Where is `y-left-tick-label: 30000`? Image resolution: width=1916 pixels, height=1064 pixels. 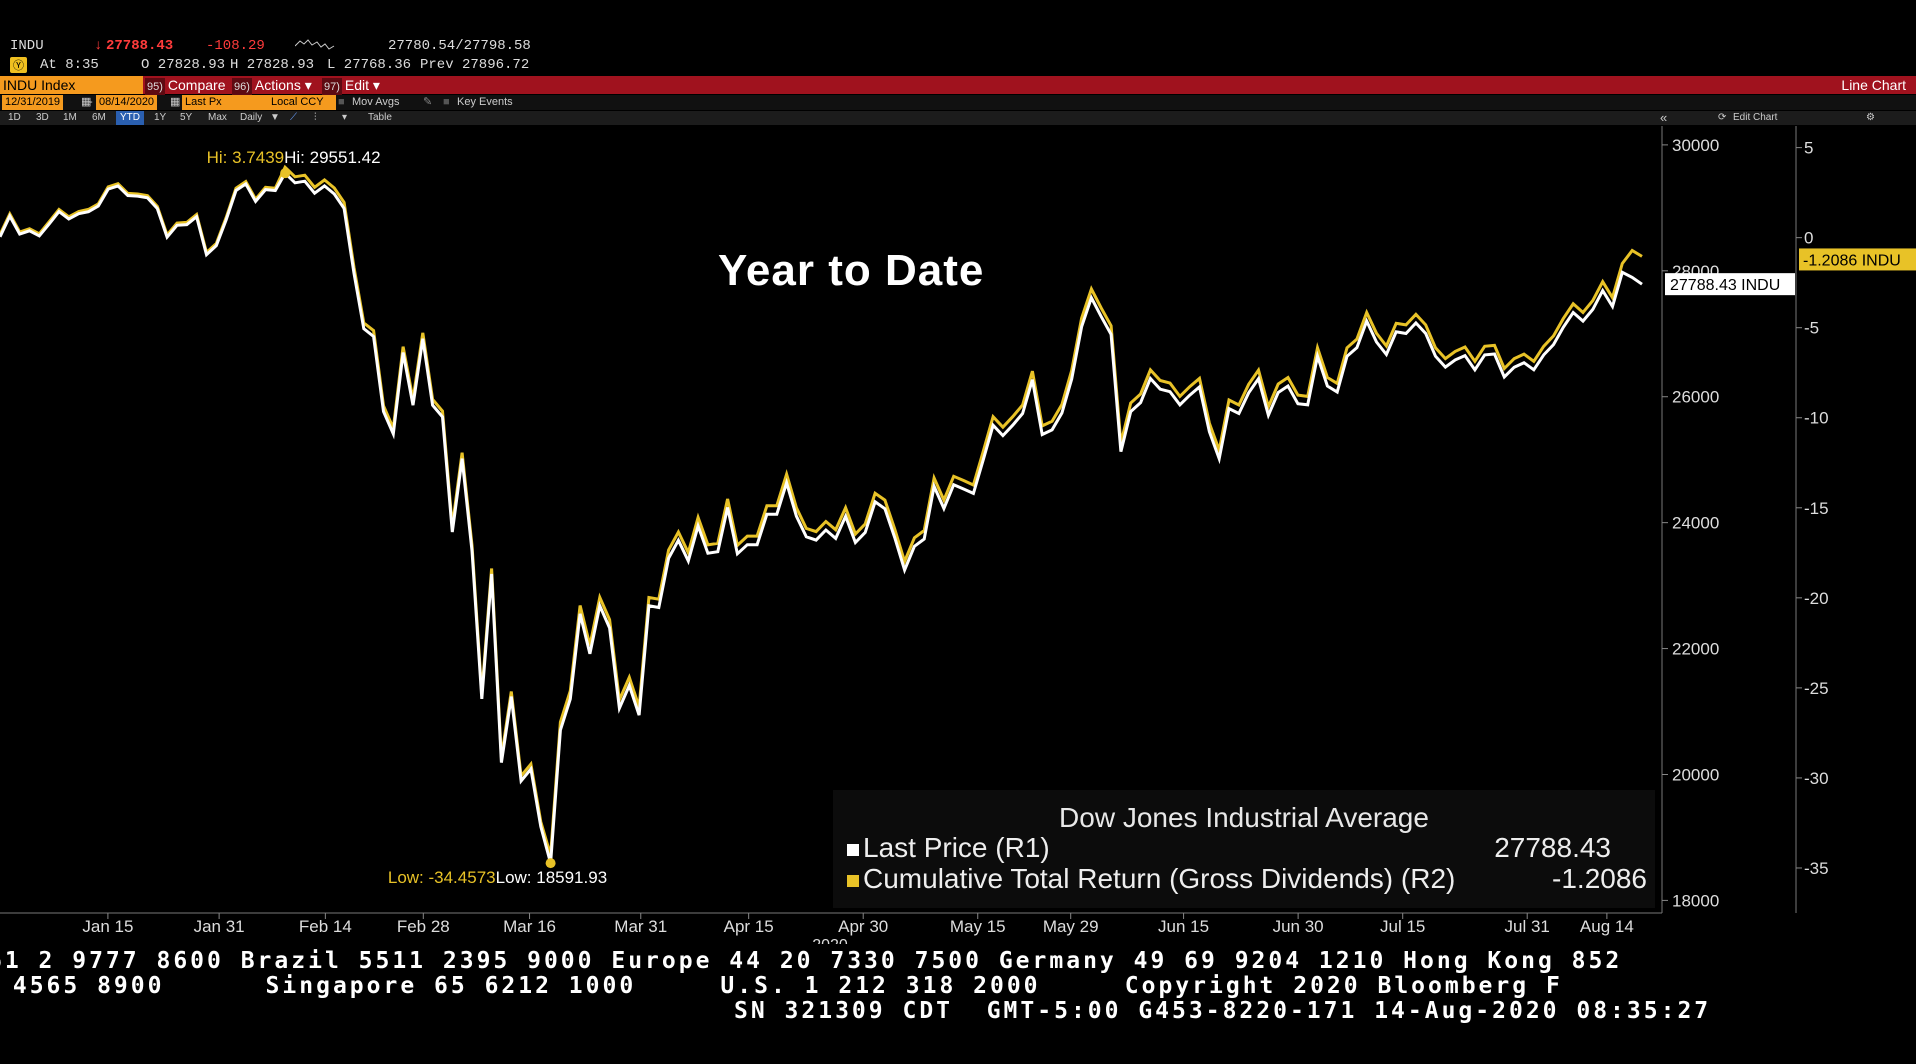
y-left-tick-label: 30000 is located at coordinates (1695, 145).